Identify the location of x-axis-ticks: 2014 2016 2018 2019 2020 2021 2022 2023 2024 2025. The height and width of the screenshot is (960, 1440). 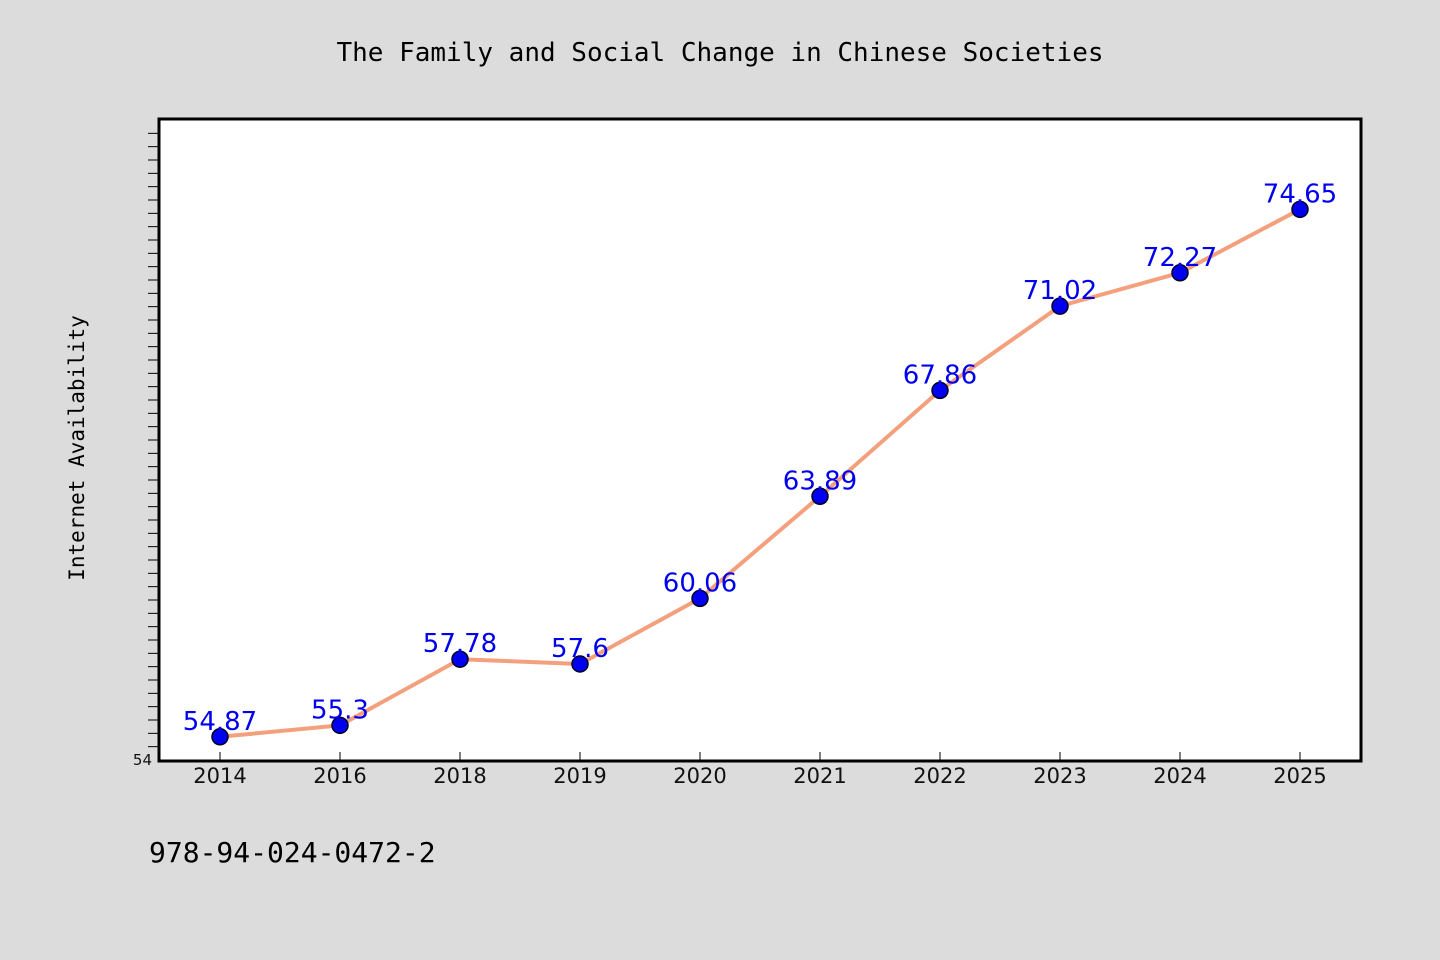
(760, 770).